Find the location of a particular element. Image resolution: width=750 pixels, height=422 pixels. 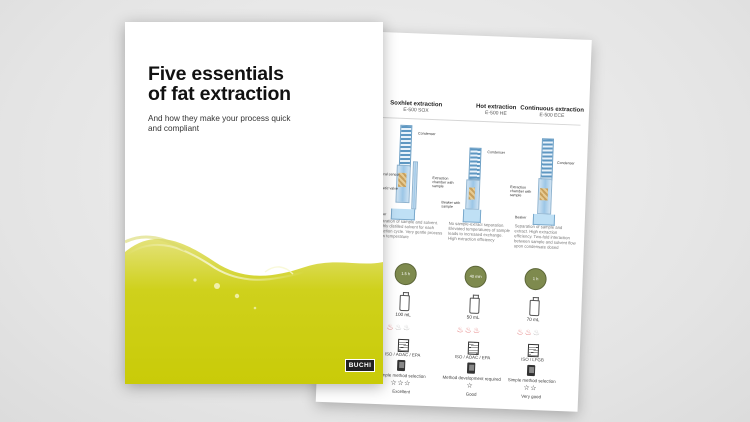

cover-title: Five essentials of fat extraction is located at coordinates (219, 84).